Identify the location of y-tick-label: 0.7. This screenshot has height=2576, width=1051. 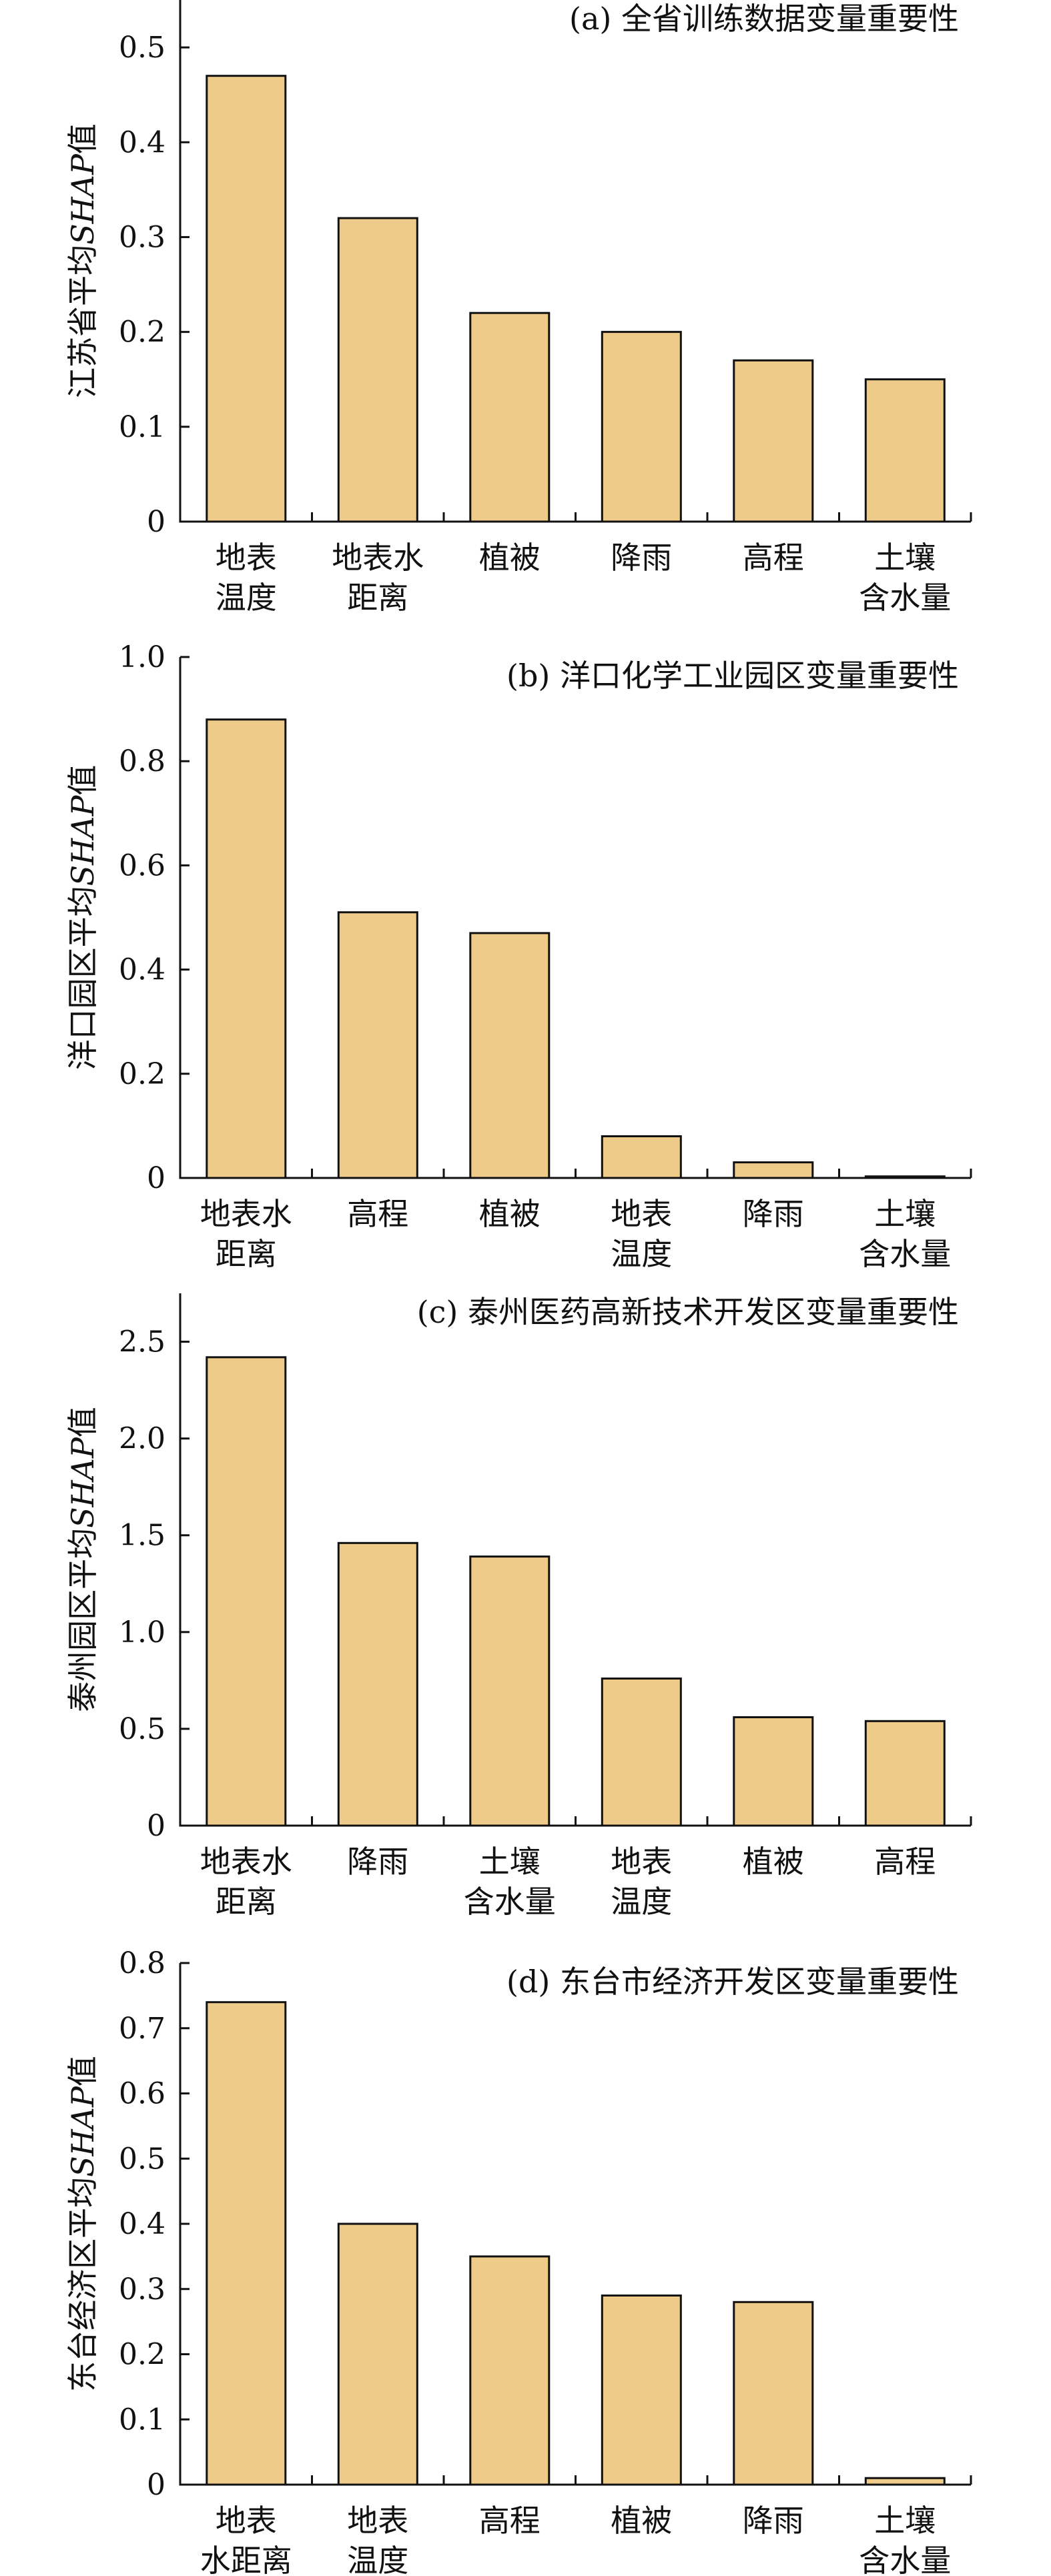
(142, 2029).